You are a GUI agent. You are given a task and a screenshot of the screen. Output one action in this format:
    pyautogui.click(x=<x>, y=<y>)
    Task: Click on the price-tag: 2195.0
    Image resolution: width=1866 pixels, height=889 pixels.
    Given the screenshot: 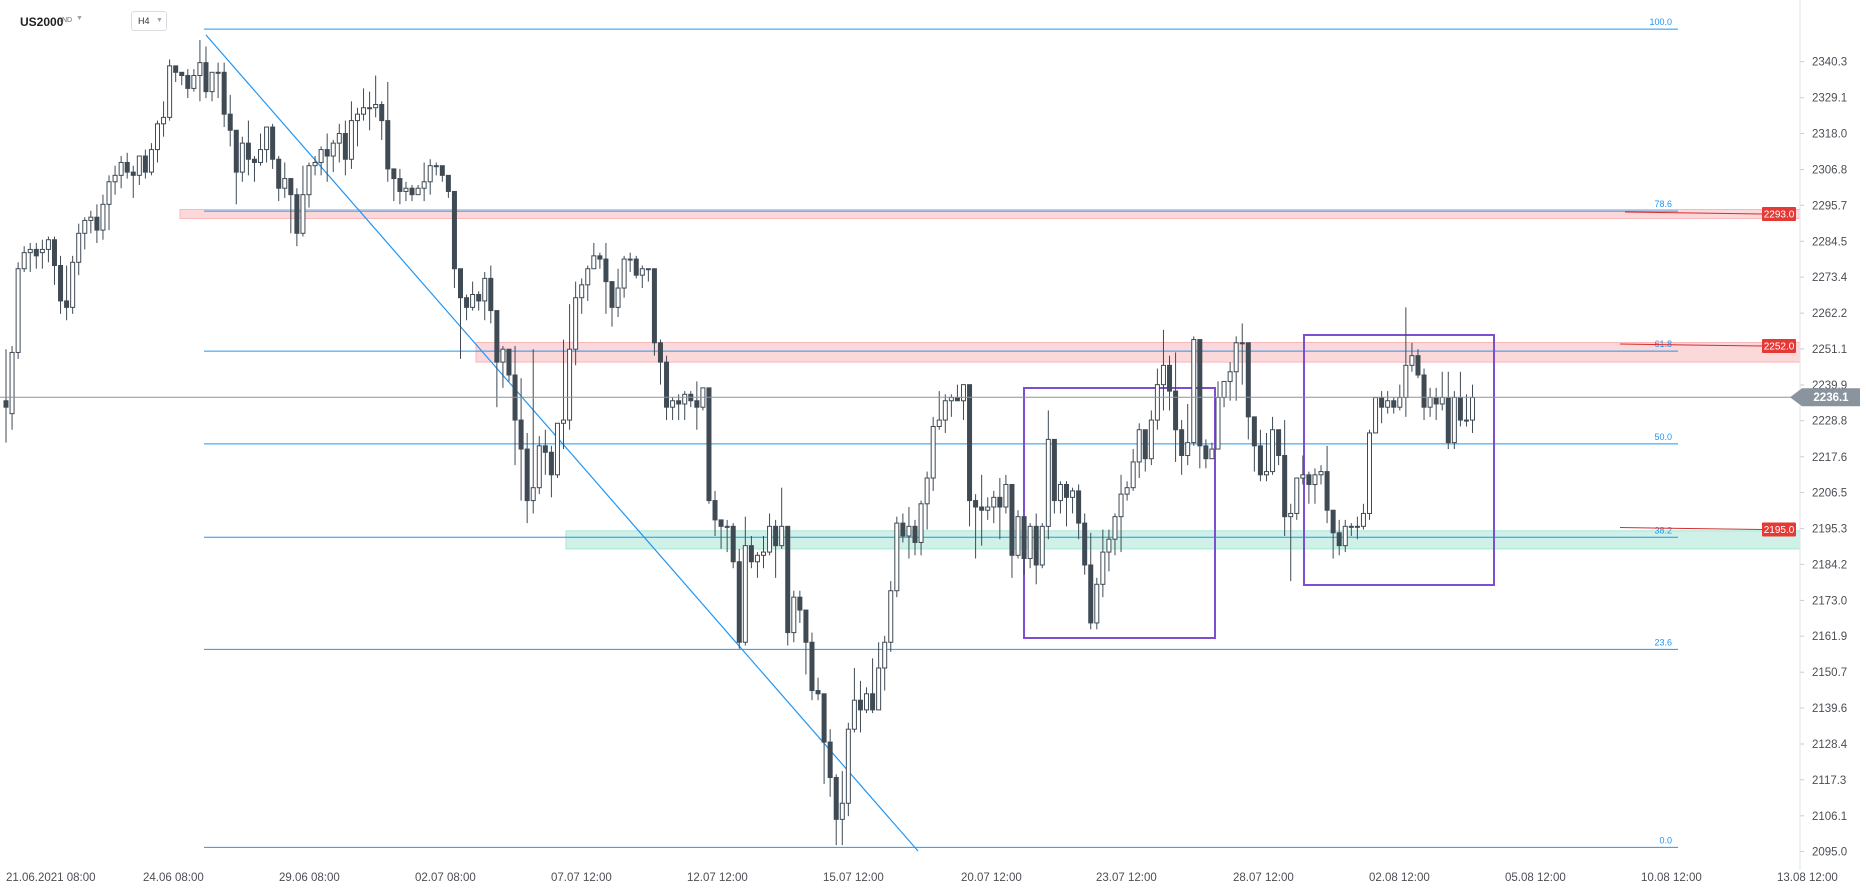 What is the action you would take?
    pyautogui.click(x=1779, y=529)
    